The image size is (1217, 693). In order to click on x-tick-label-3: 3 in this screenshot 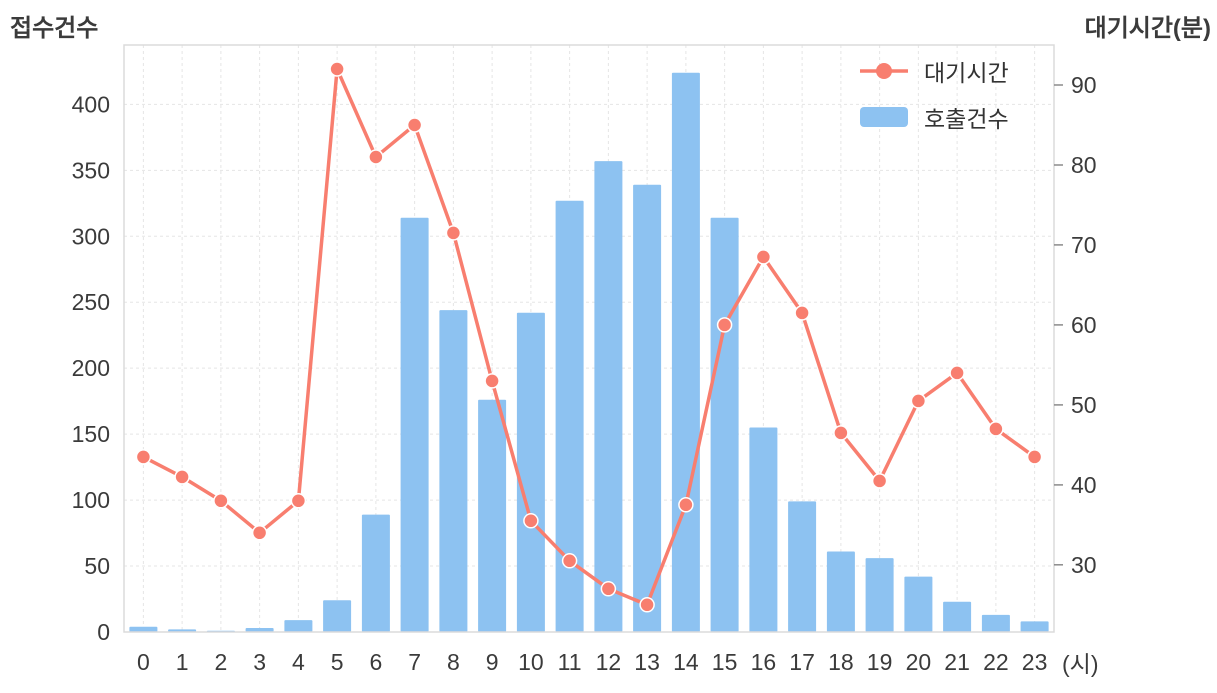, I will do `click(259, 662)`.